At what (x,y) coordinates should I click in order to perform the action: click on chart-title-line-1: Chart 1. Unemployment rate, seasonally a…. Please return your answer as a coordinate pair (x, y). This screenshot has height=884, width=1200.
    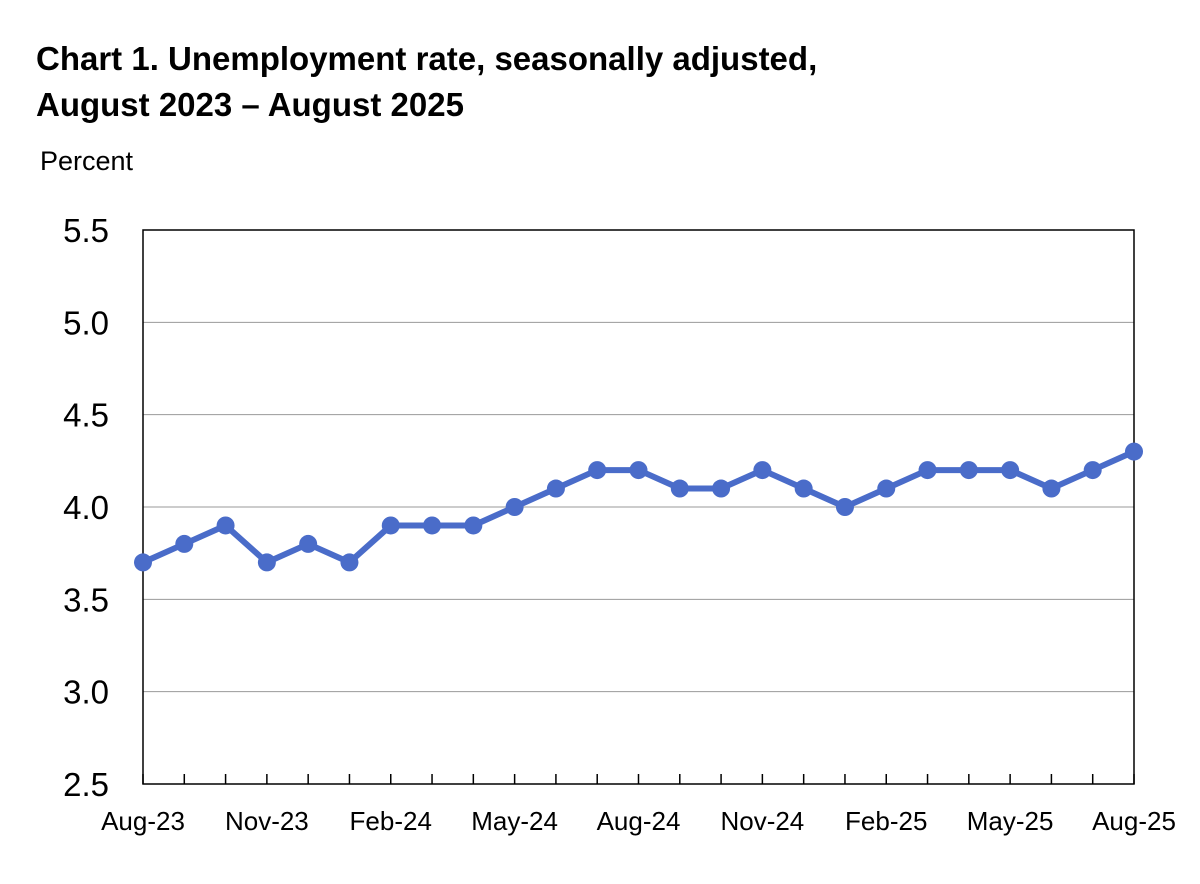
    Looking at the image, I should click on (427, 58).